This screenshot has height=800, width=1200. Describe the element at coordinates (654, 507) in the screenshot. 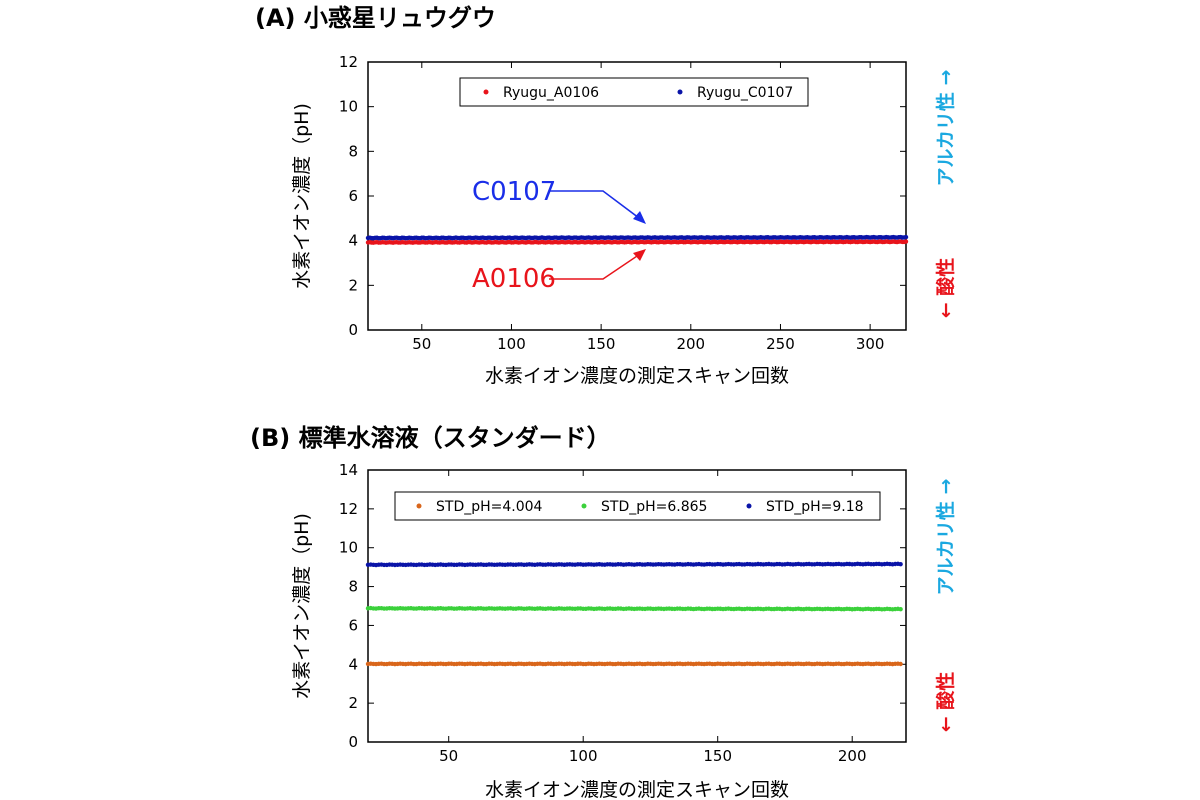

I see `legend-label-std-6865: STD_pH=6.865` at that location.